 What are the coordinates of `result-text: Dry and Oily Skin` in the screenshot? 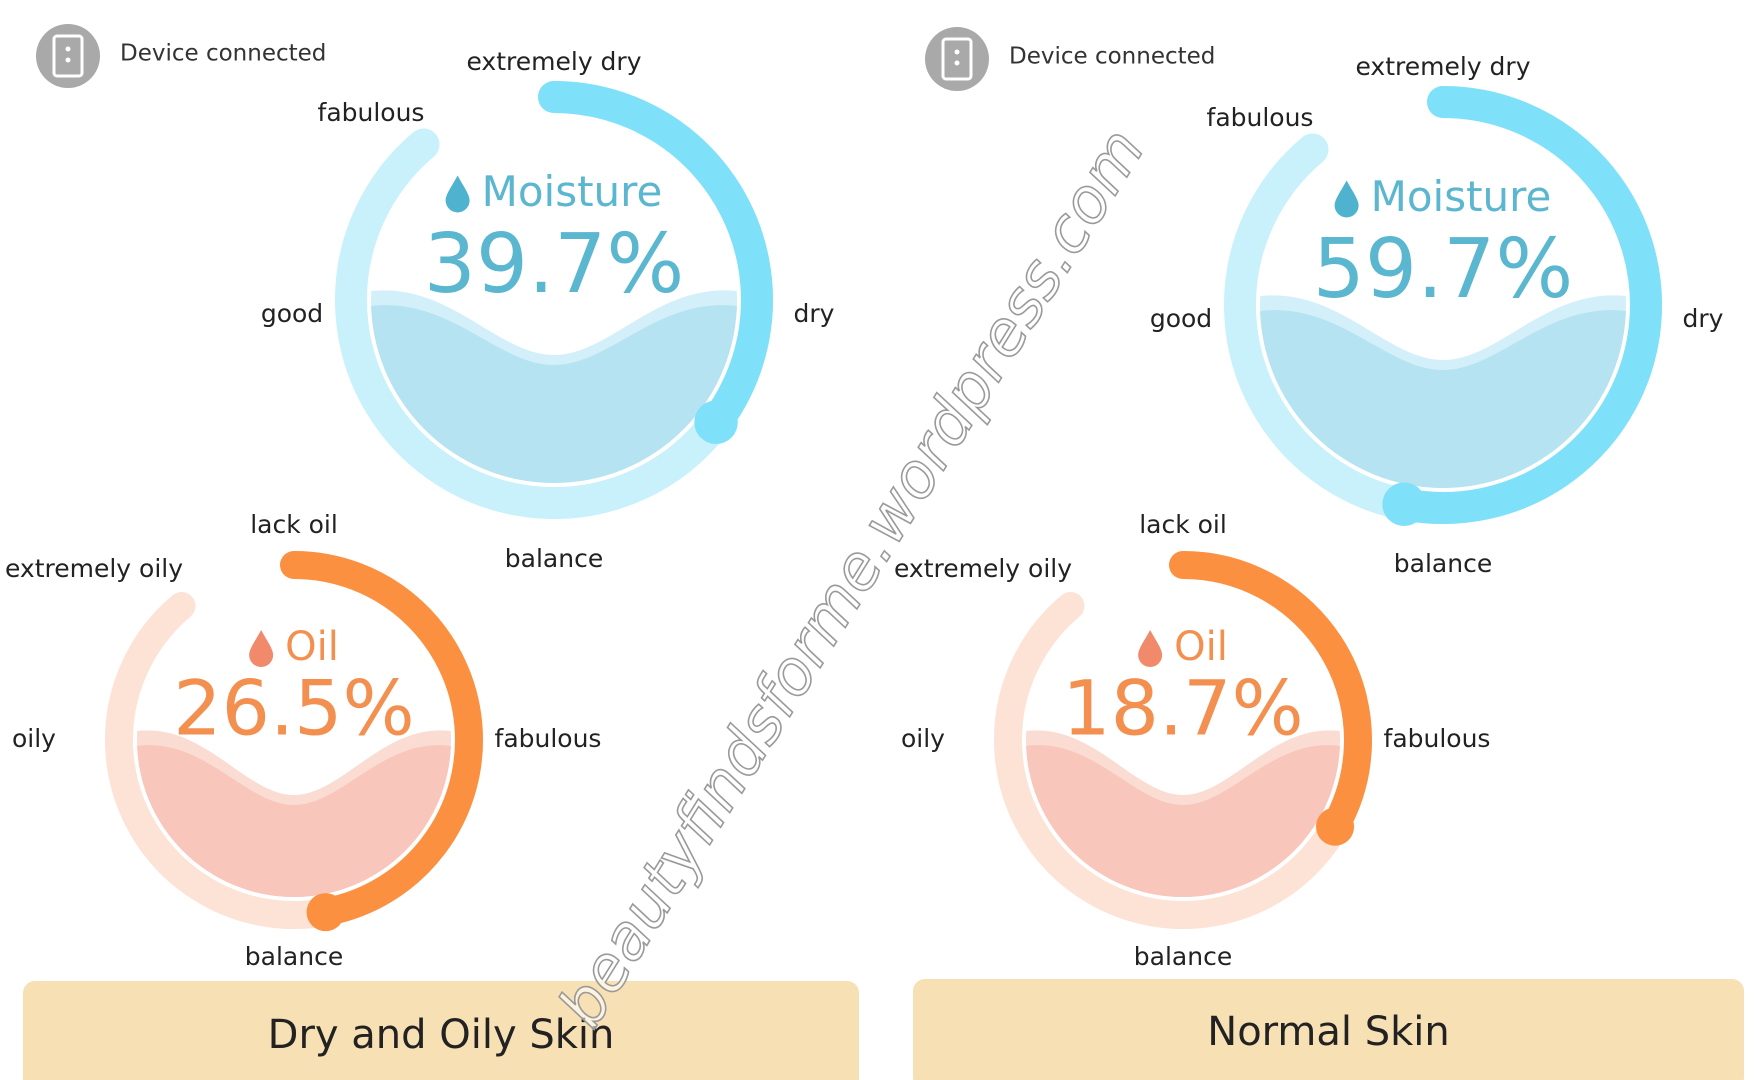 It's located at (441, 1035).